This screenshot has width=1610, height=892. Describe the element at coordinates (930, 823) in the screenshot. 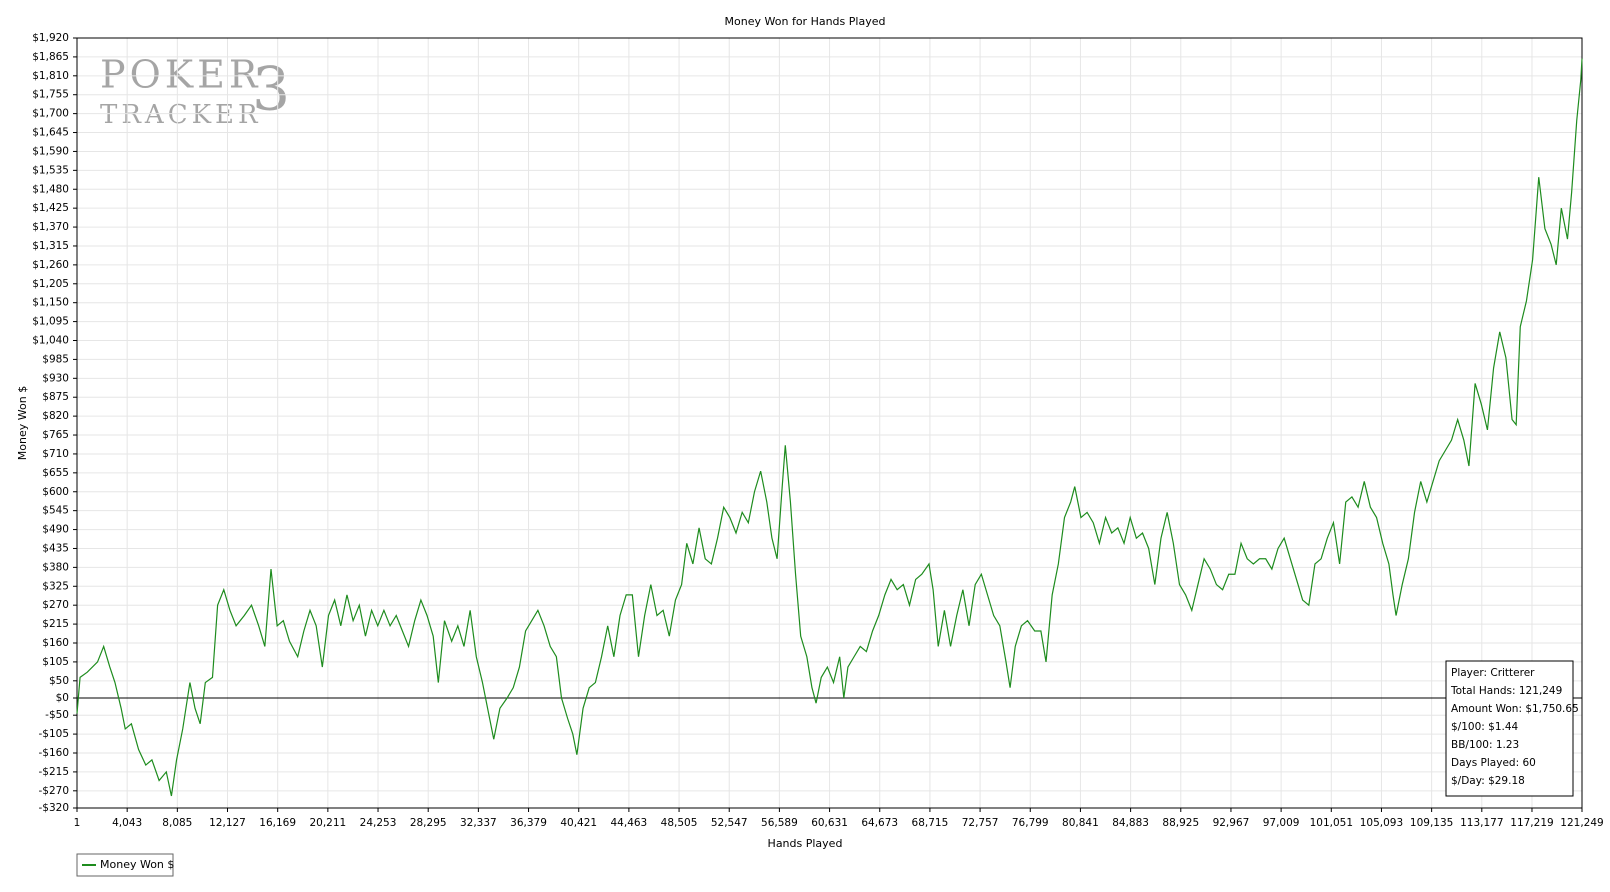

I see `x-tick-label: 68,715` at that location.